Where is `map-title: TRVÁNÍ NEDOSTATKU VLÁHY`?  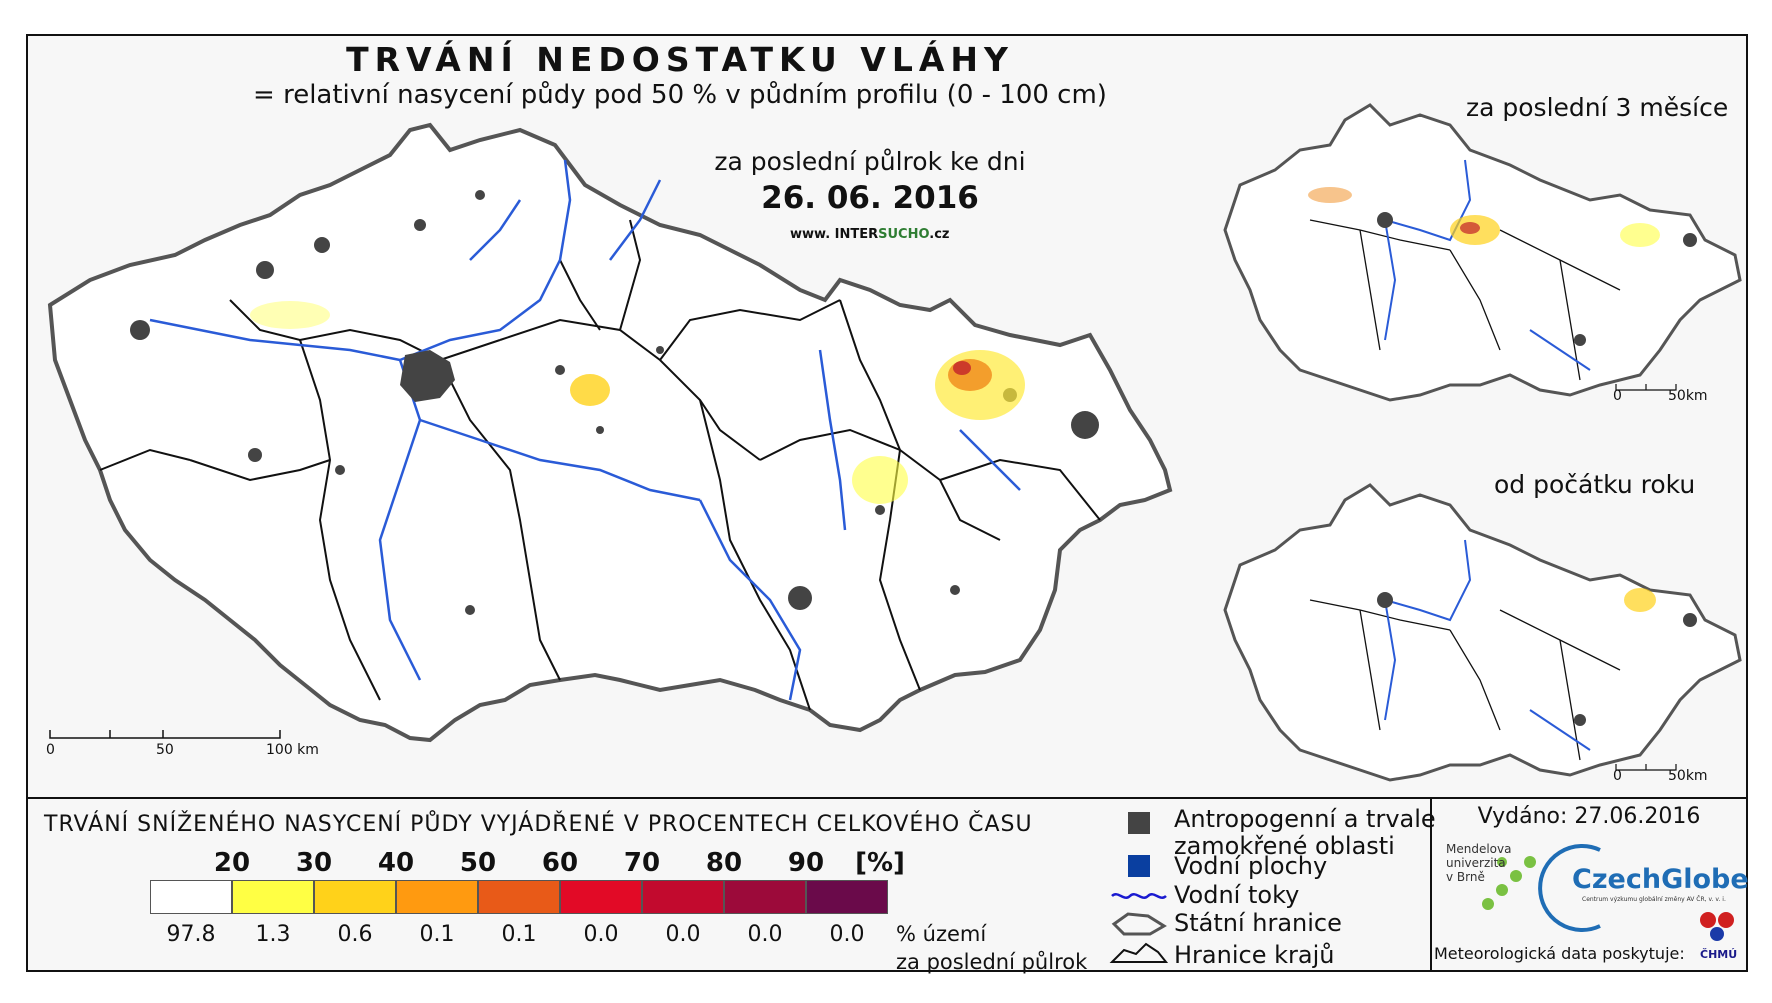
map-title: TRVÁNÍ NEDOSTATKU VLÁHY is located at coordinates (680, 59).